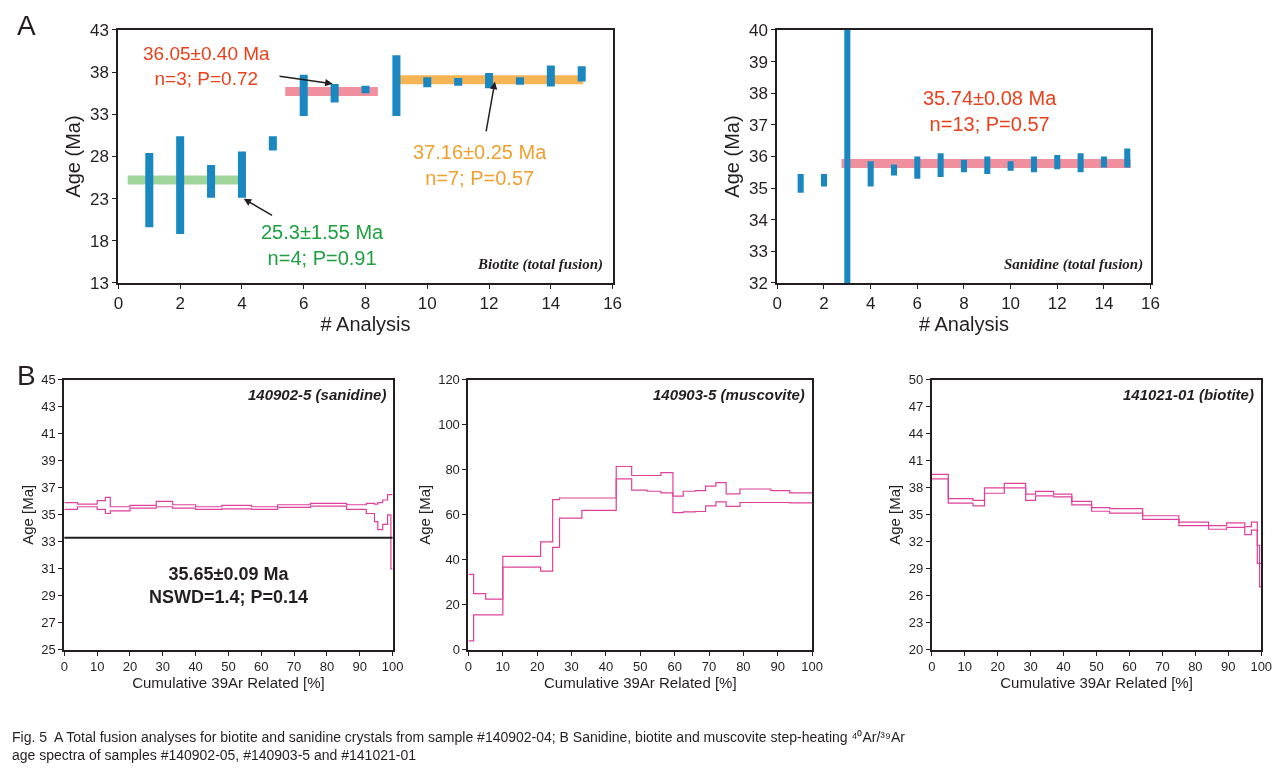 This screenshot has height=769, width=1287. What do you see at coordinates (456, 650) in the screenshot?
I see `y-tick-label: 0` at bounding box center [456, 650].